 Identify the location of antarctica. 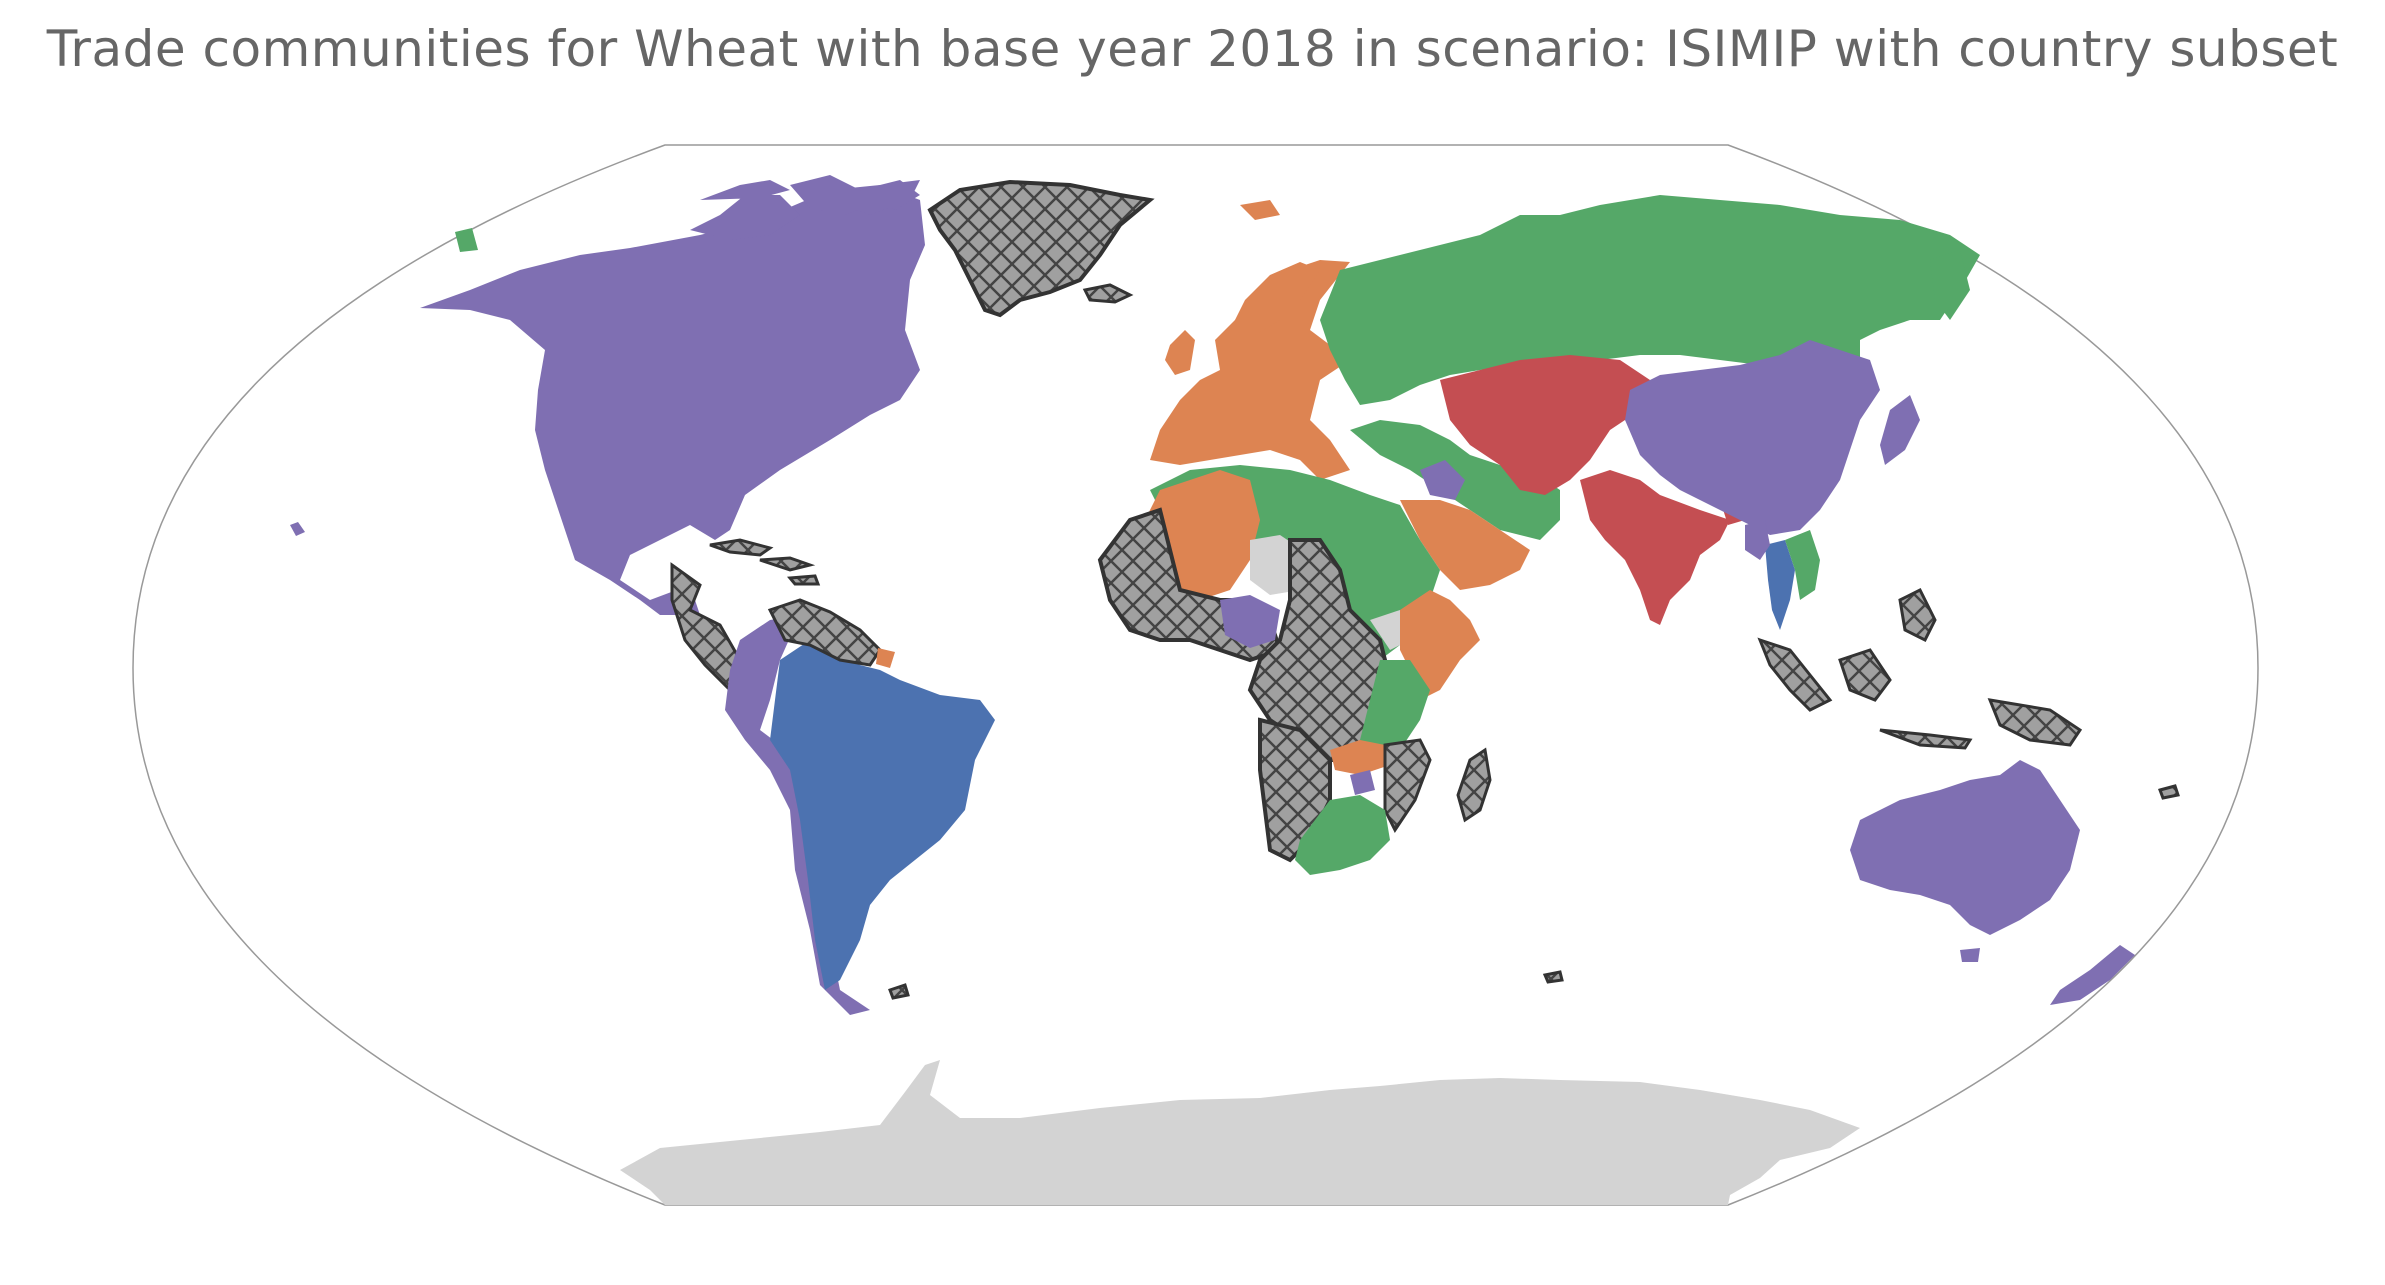
(1240, 1132).